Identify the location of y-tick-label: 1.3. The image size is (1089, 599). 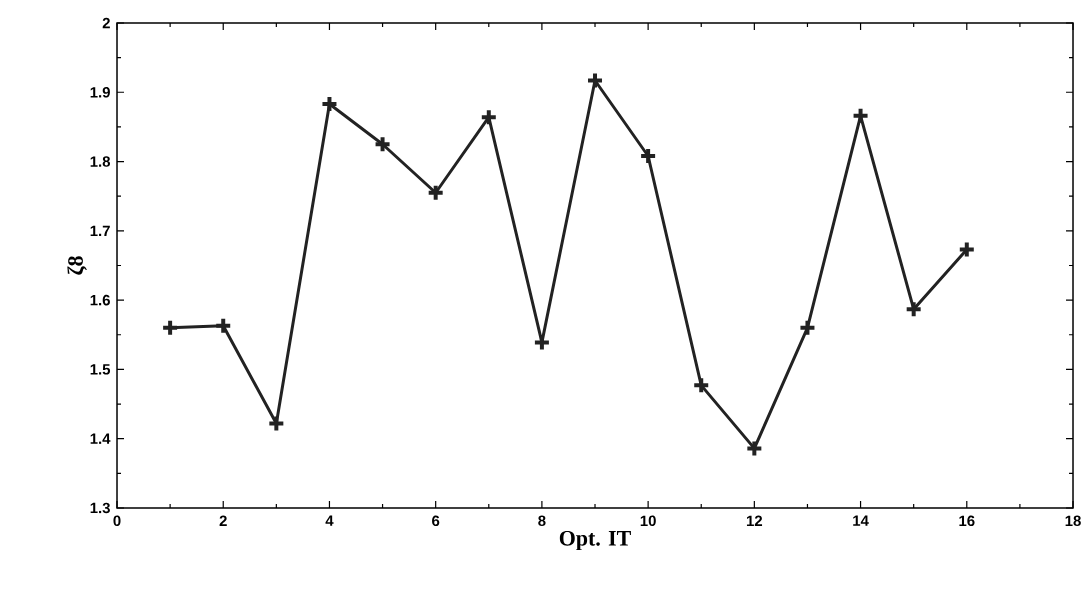
(100, 508).